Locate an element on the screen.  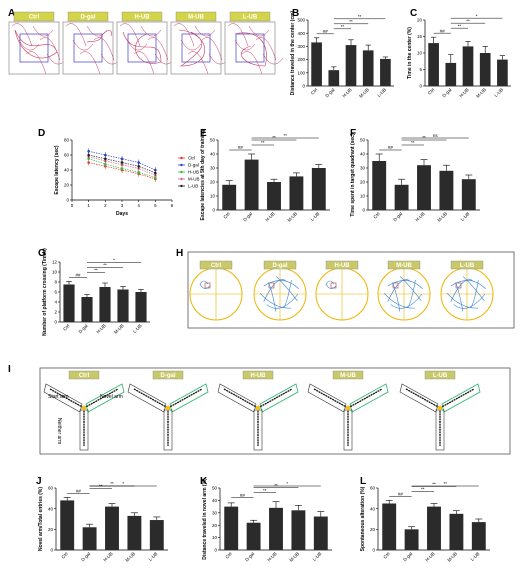
arena is located at coordinates (196, 48).